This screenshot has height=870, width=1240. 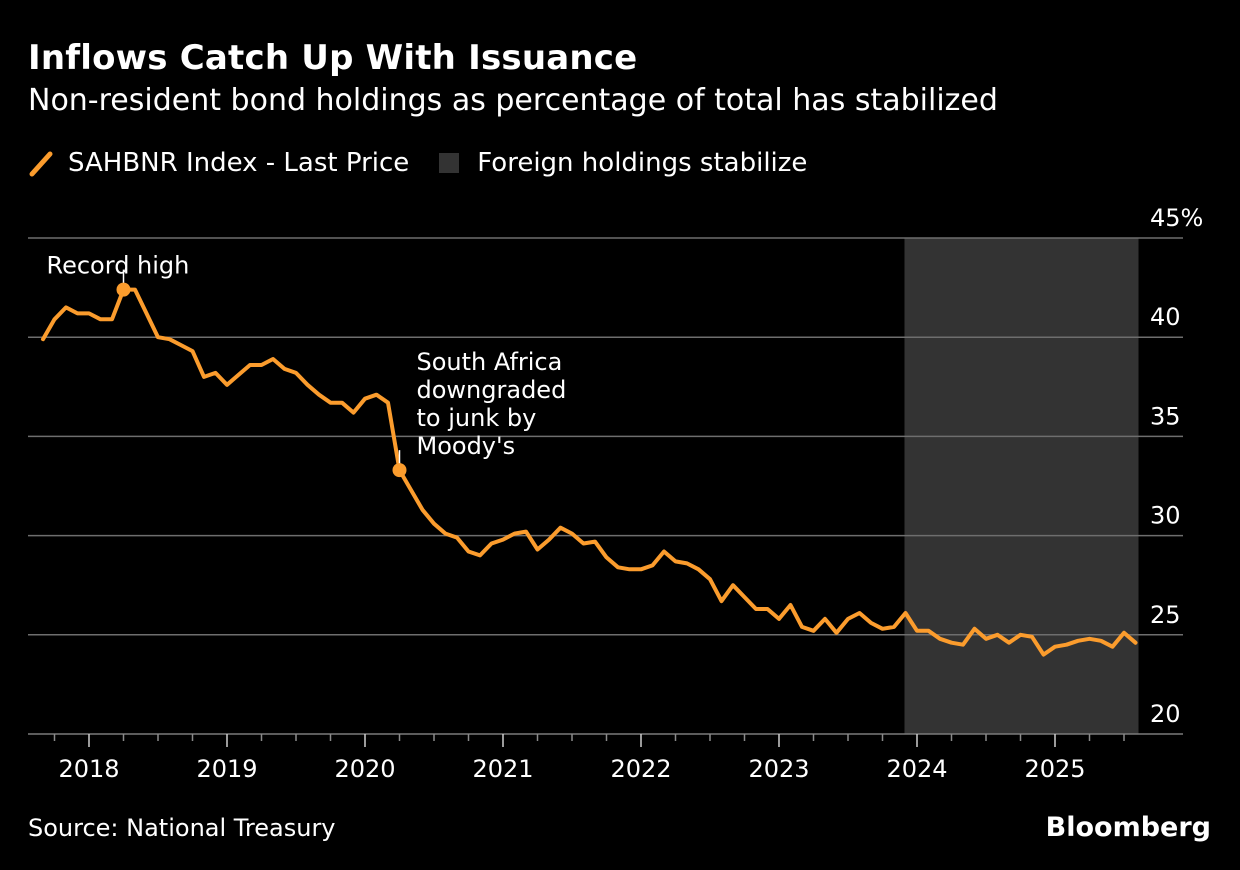 What do you see at coordinates (1176, 218) in the screenshot?
I see `y-tick-label: 45%` at bounding box center [1176, 218].